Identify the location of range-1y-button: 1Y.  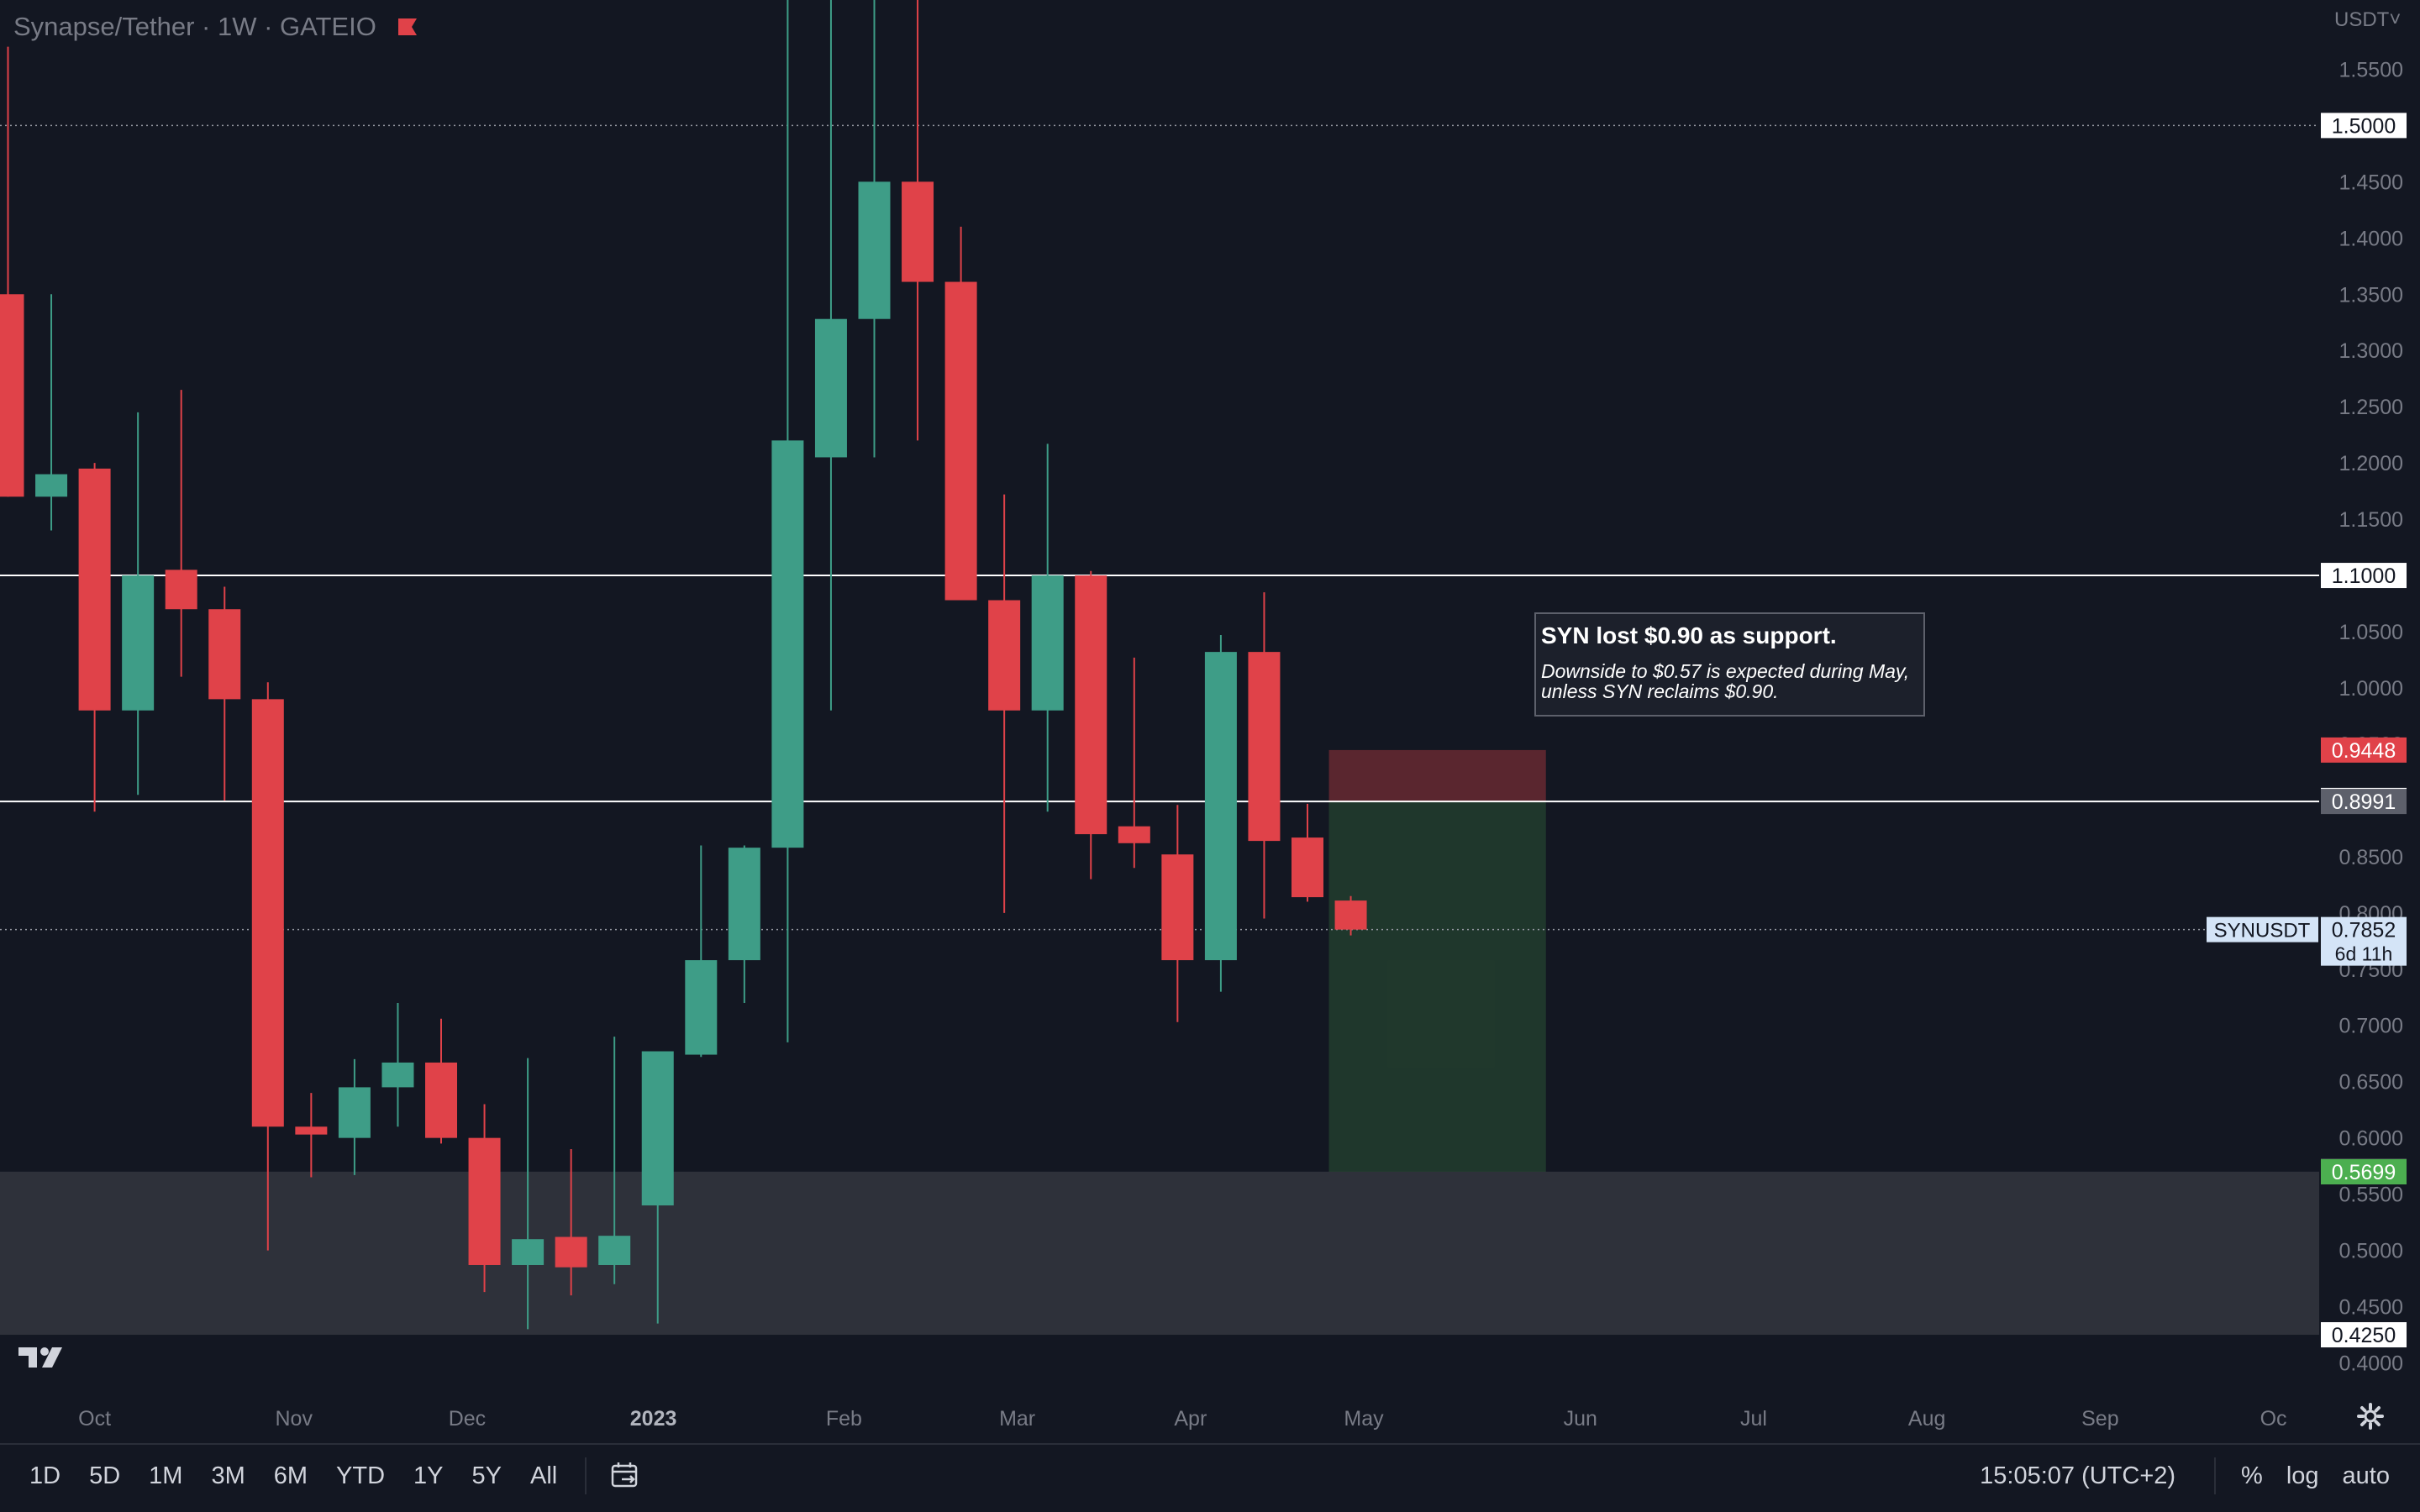
(428, 1475).